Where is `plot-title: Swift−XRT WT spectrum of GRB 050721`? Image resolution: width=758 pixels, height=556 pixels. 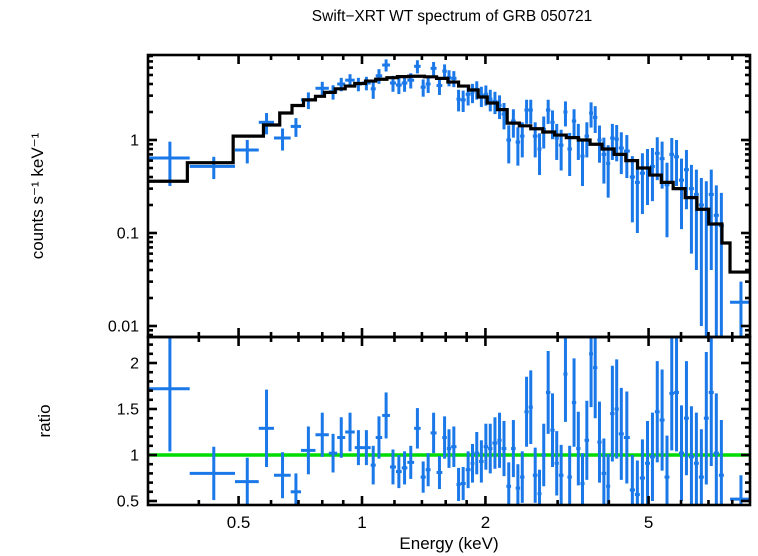 plot-title: Swift−XRT WT spectrum of GRB 050721 is located at coordinates (452, 16).